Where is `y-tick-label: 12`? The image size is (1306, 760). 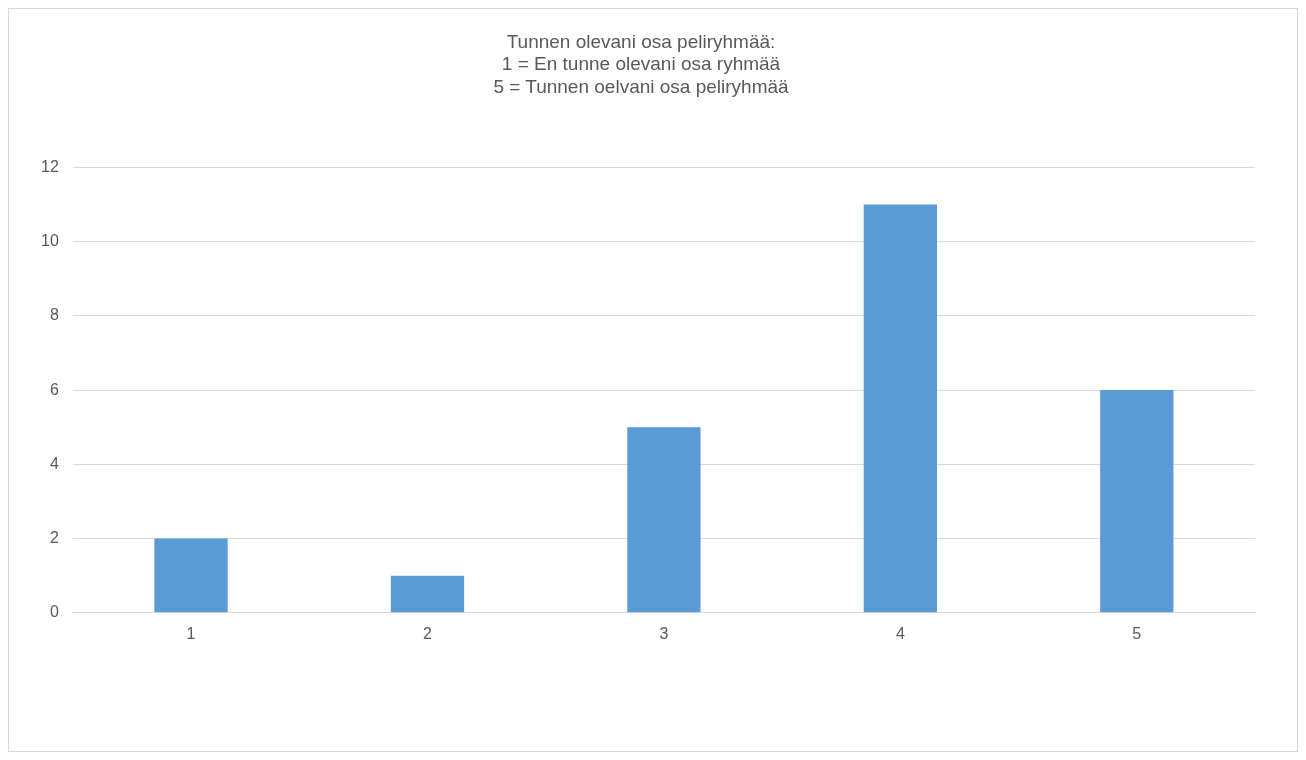
y-tick-label: 12 is located at coordinates (50, 166).